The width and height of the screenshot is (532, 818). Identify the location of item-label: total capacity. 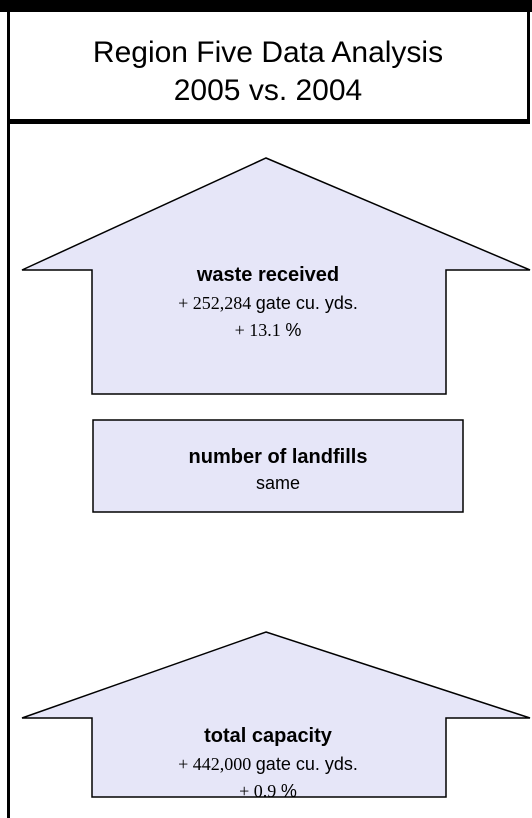
(268, 736).